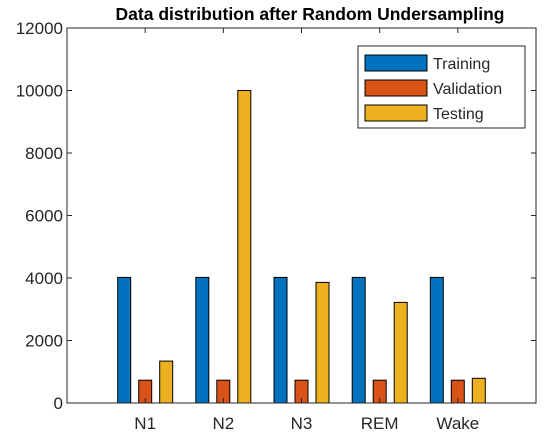  I want to click on legend: Training Validation Testing, so click(441, 87).